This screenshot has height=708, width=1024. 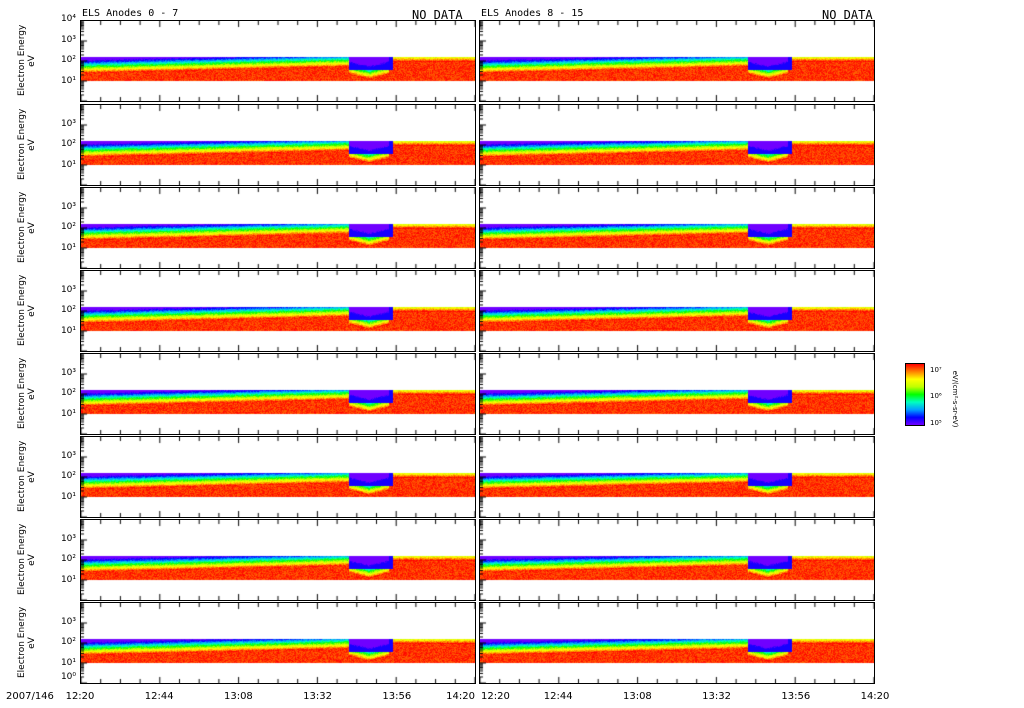 I want to click on left-no-data-label: NO DATA, so click(x=437, y=15).